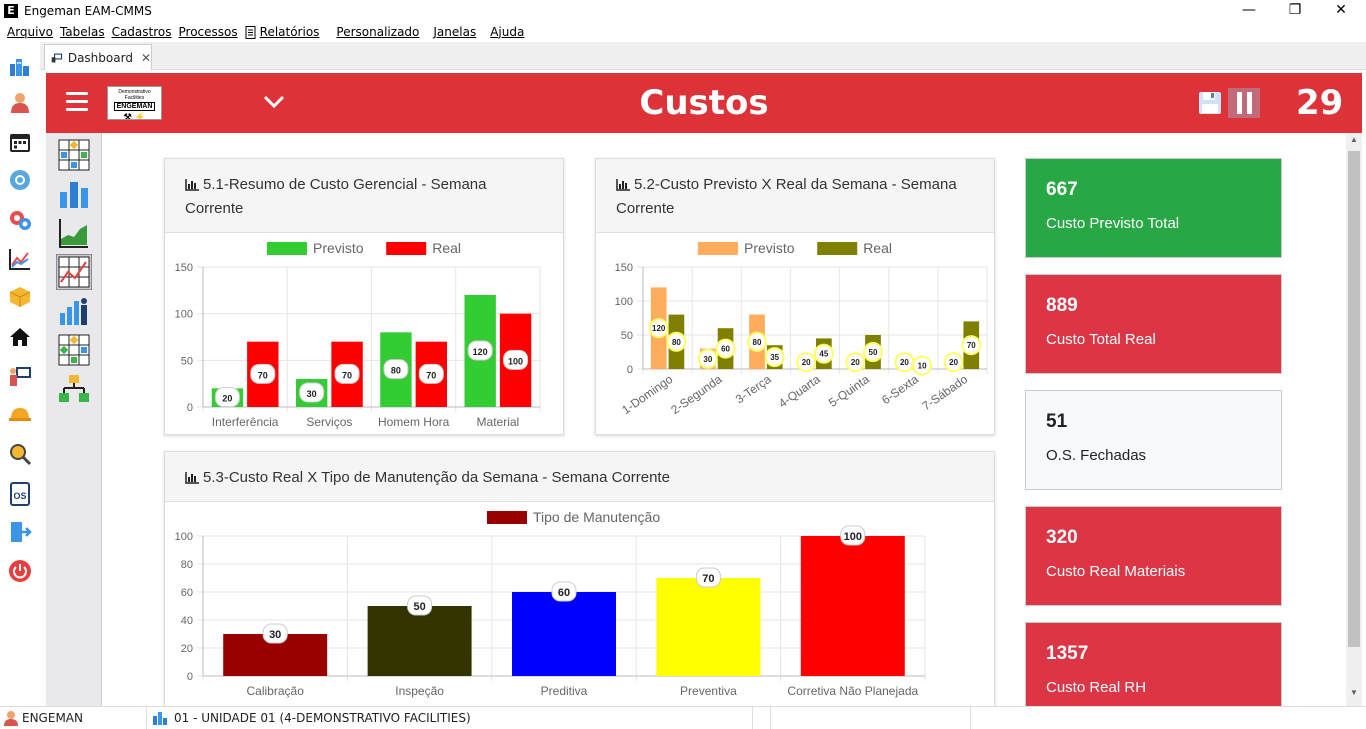 This screenshot has height=729, width=1366. What do you see at coordinates (77, 101) in the screenshot?
I see `hamburger-menu-icon` at bounding box center [77, 101].